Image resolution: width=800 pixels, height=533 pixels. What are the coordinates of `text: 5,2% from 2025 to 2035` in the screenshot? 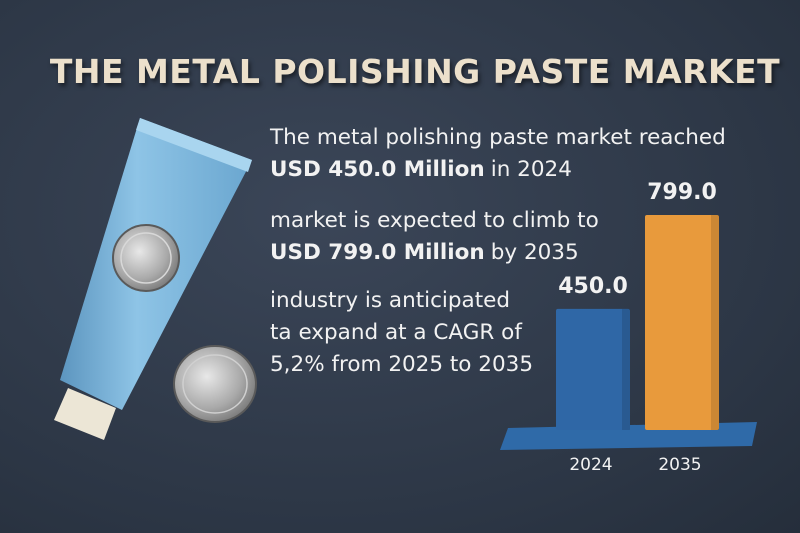 It's located at (402, 364).